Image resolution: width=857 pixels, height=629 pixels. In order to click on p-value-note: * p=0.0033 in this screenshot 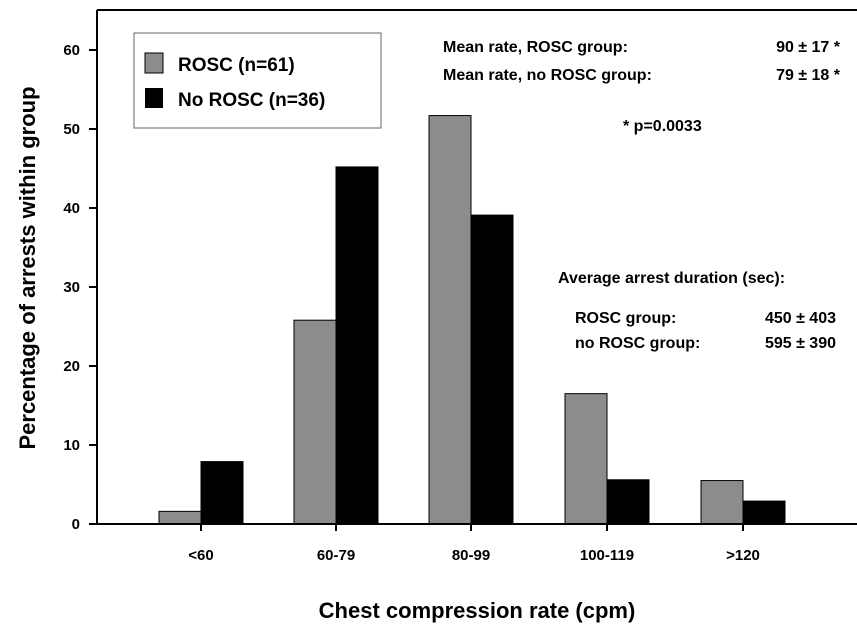, I will do `click(662, 126)`.